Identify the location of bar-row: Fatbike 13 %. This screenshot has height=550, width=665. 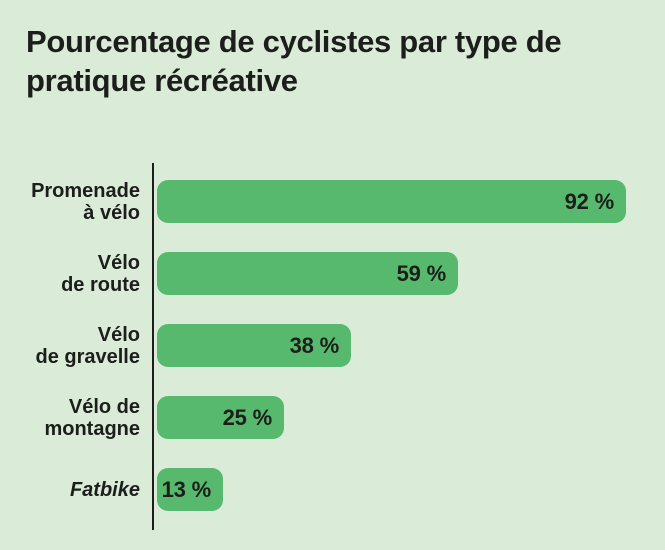
(332, 489).